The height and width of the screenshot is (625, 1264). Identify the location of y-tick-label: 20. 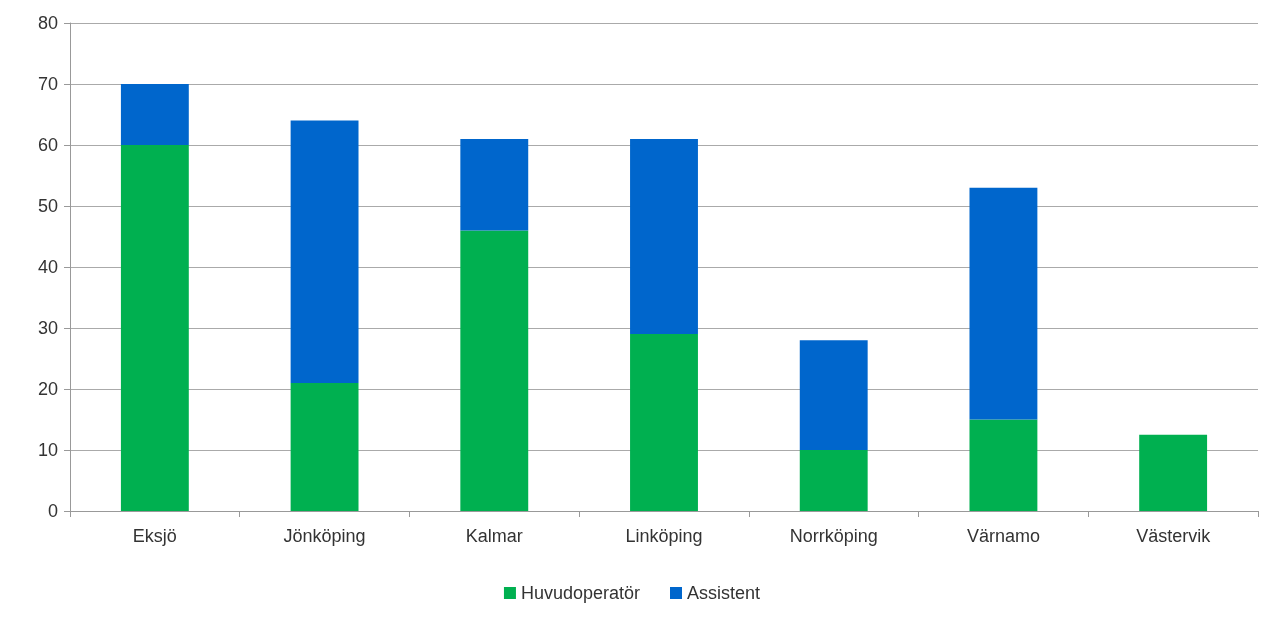
(47, 389).